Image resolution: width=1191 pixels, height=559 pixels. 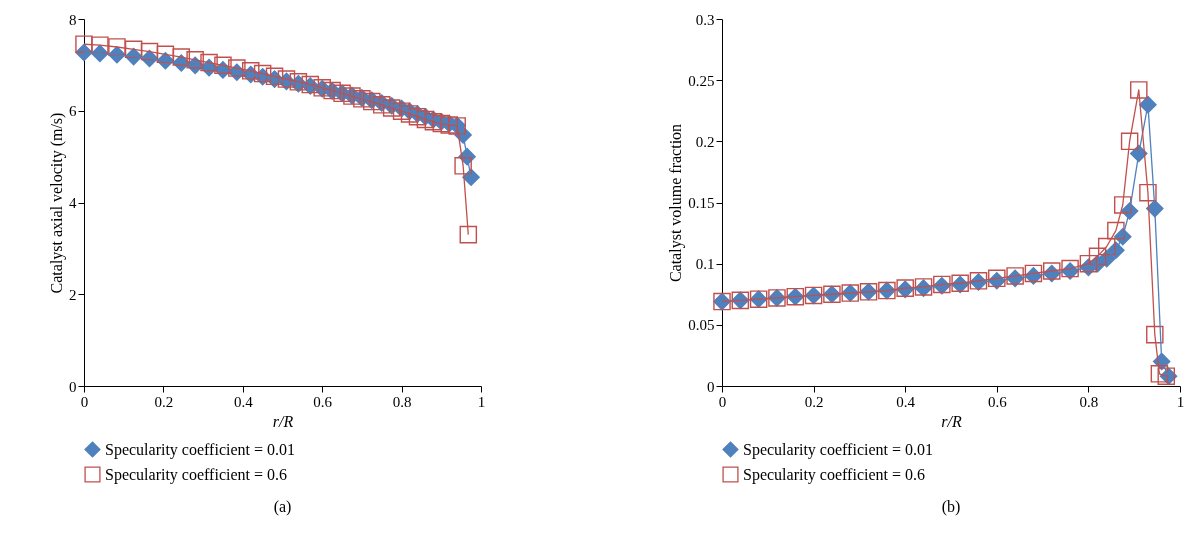 What do you see at coordinates (73, 203) in the screenshot?
I see `y-tick-label: 4` at bounding box center [73, 203].